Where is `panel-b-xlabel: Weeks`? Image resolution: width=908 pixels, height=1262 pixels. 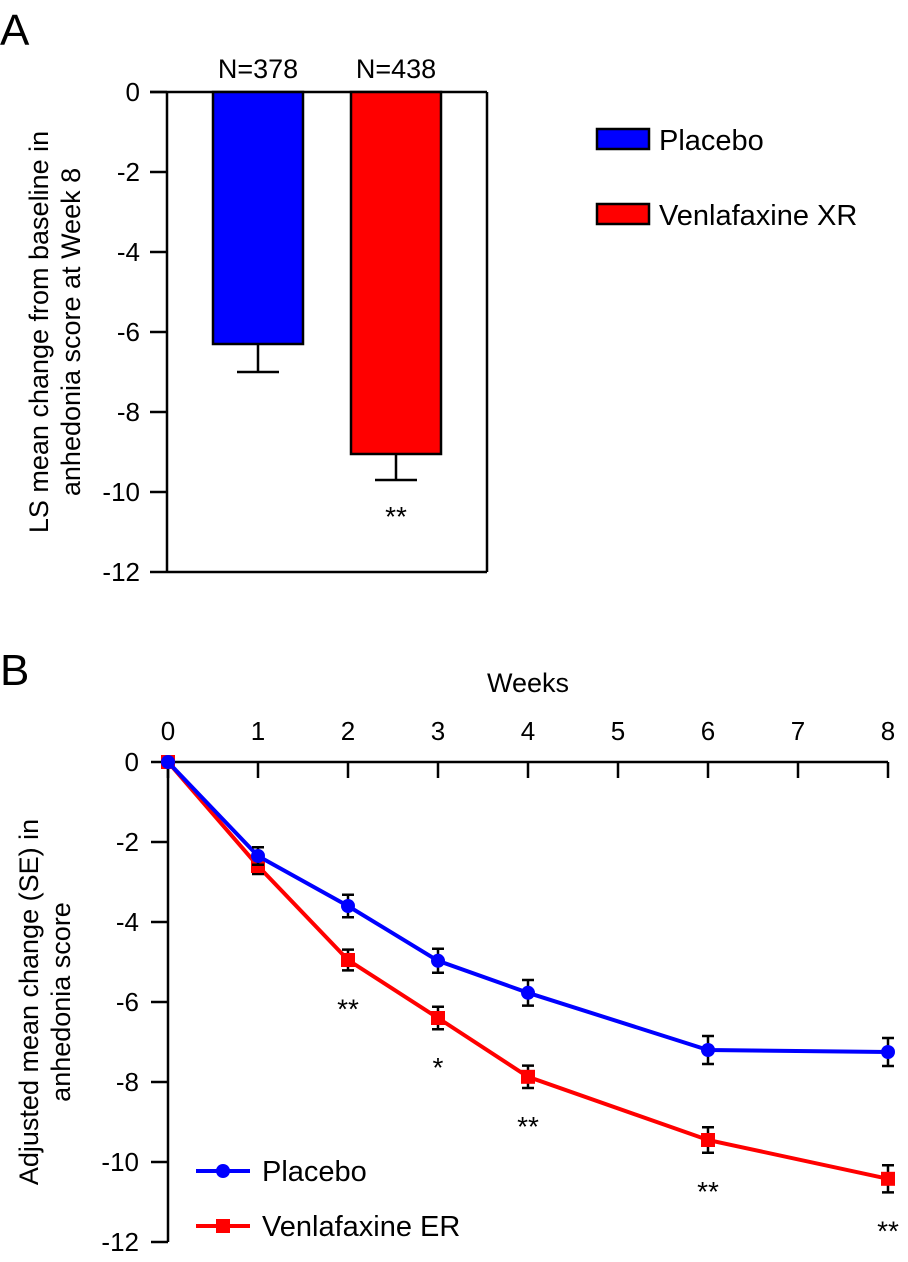
panel-b-xlabel: Weeks is located at coordinates (528, 683).